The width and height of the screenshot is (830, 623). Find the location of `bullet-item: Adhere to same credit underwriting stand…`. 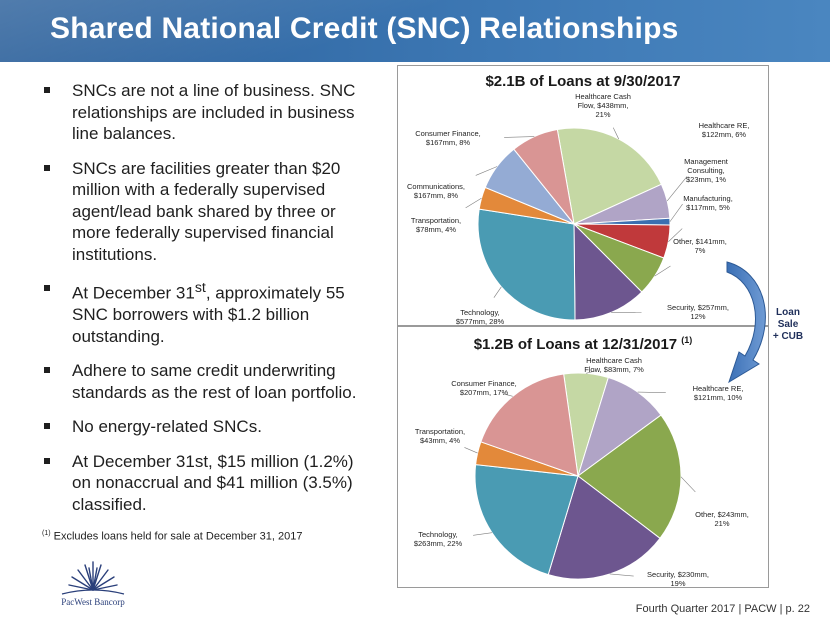

bullet-item: Adhere to same credit underwriting stand… is located at coordinates (202, 381).